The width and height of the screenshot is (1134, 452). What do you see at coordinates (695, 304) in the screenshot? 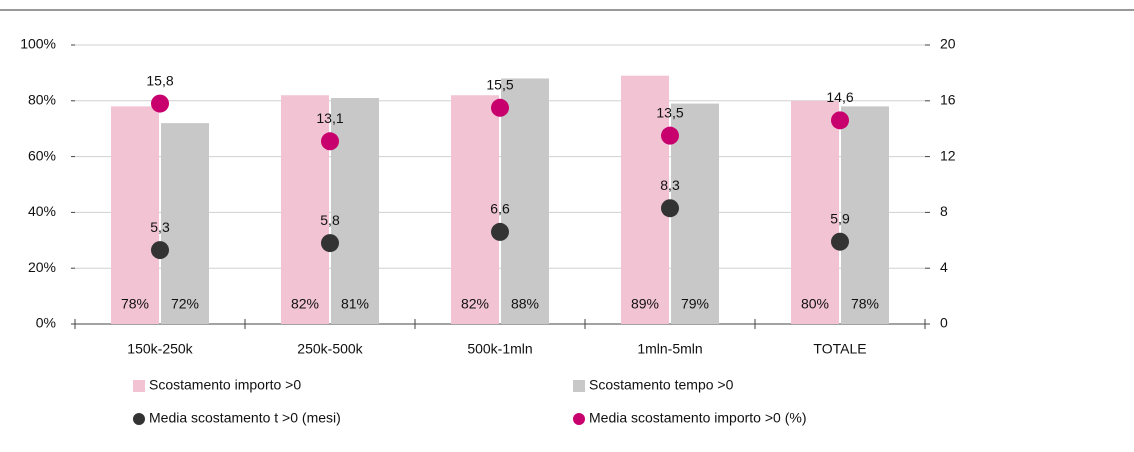
I see `bar-label: 79%` at bounding box center [695, 304].